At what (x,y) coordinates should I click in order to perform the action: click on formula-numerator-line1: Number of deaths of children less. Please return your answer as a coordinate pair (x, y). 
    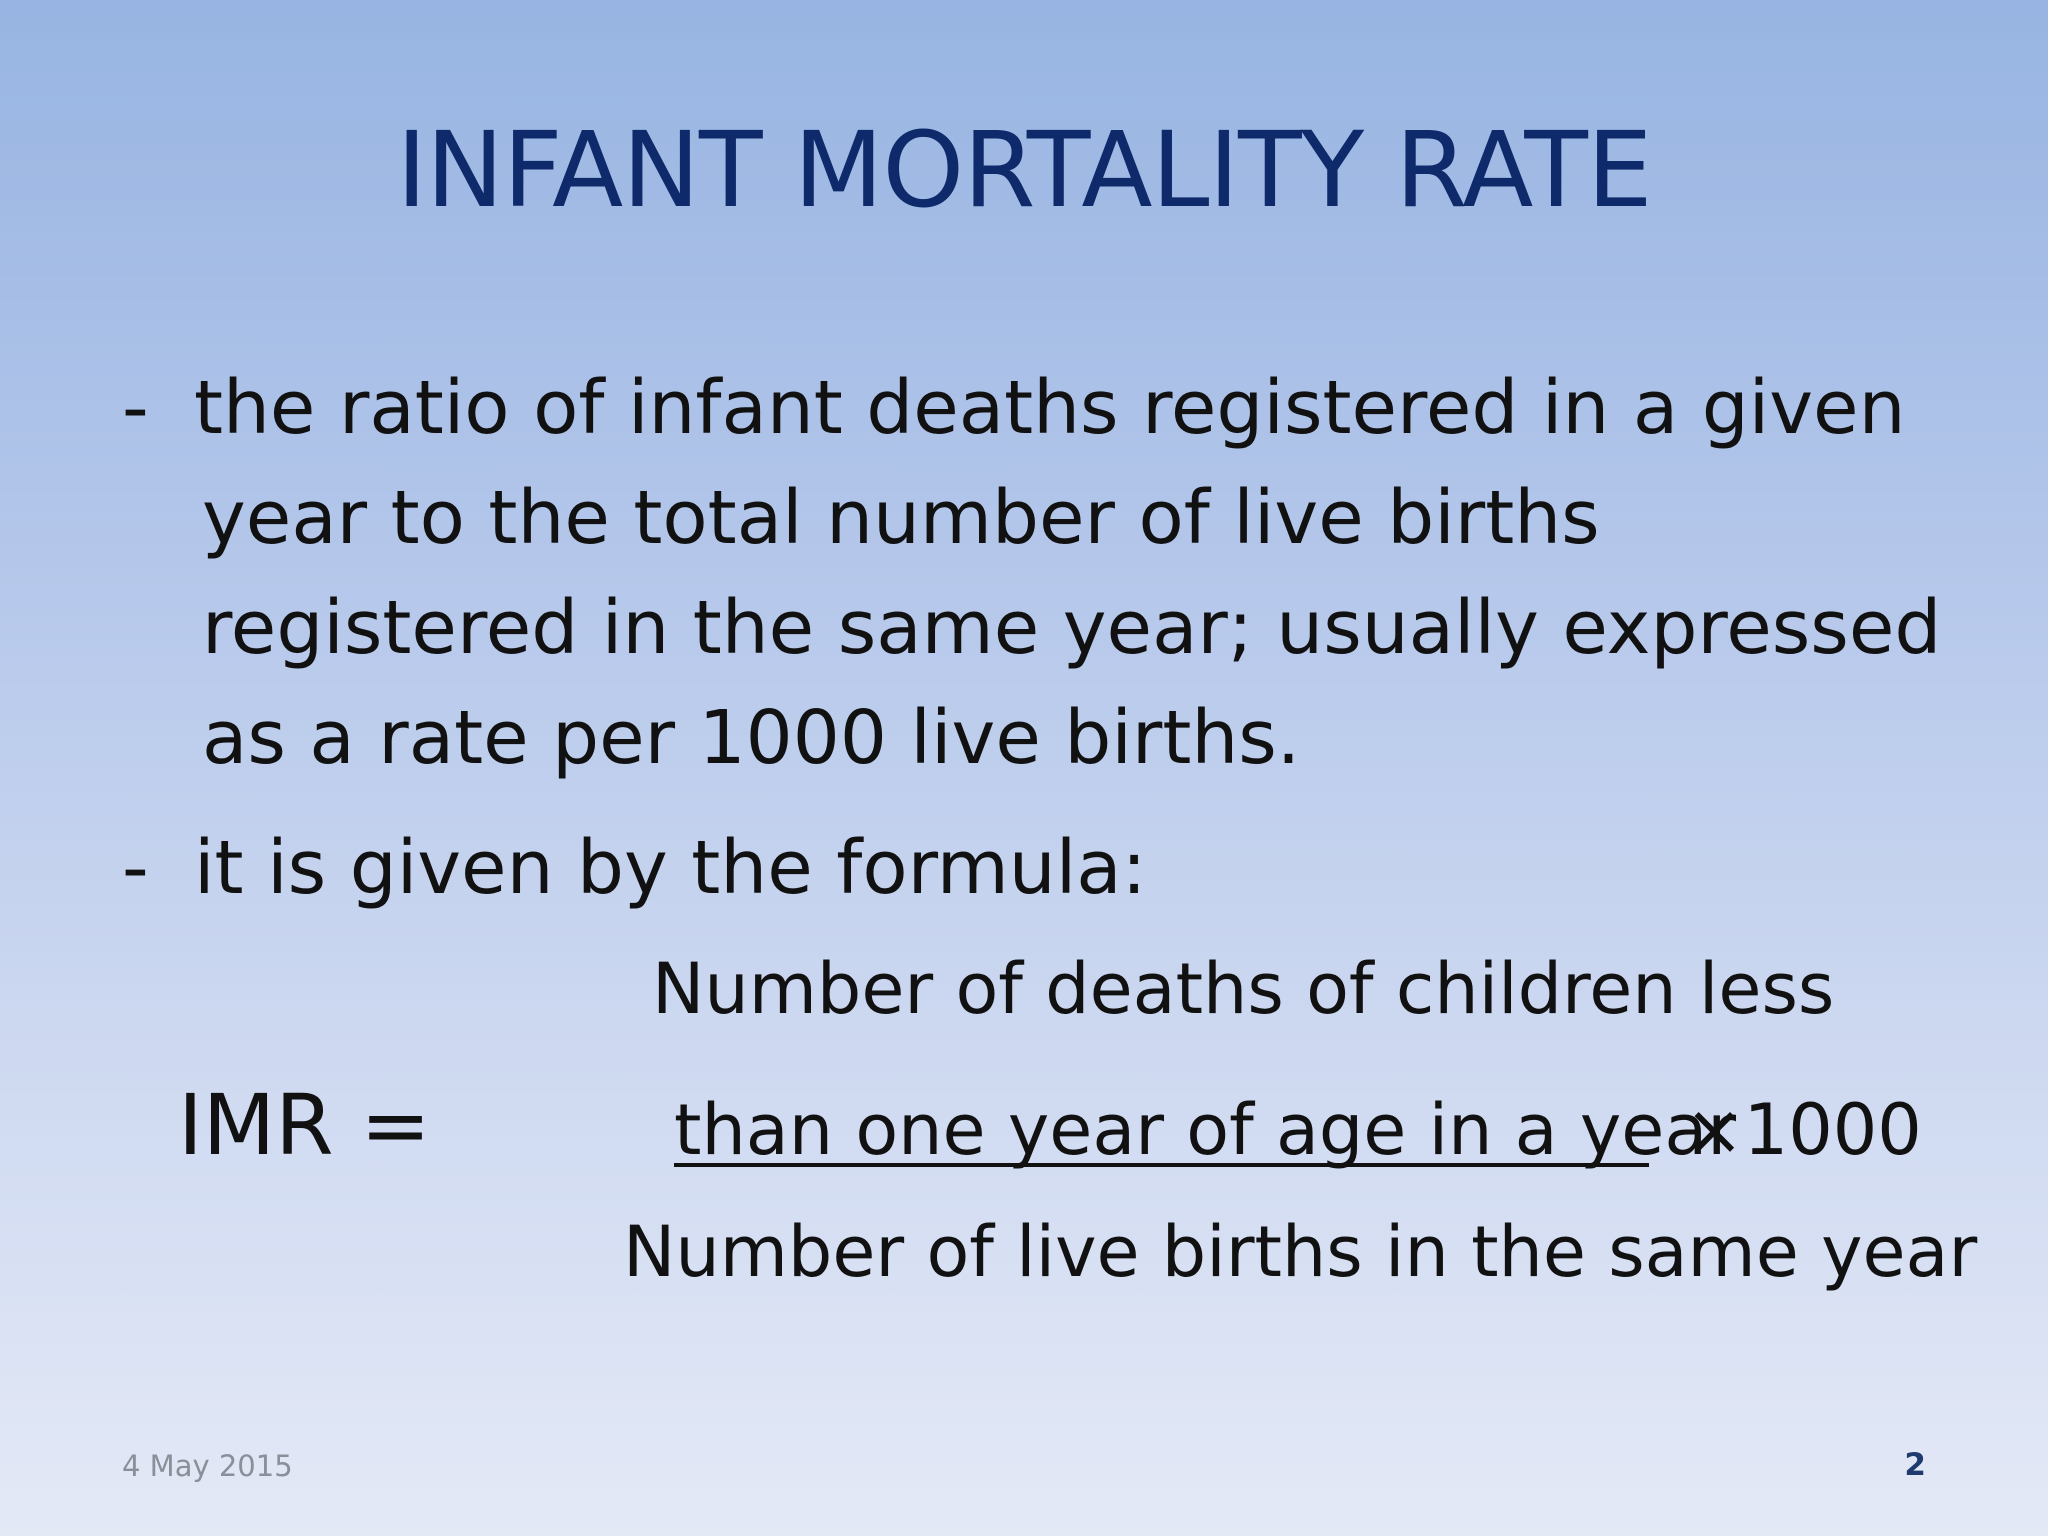
    Looking at the image, I should click on (1243, 989).